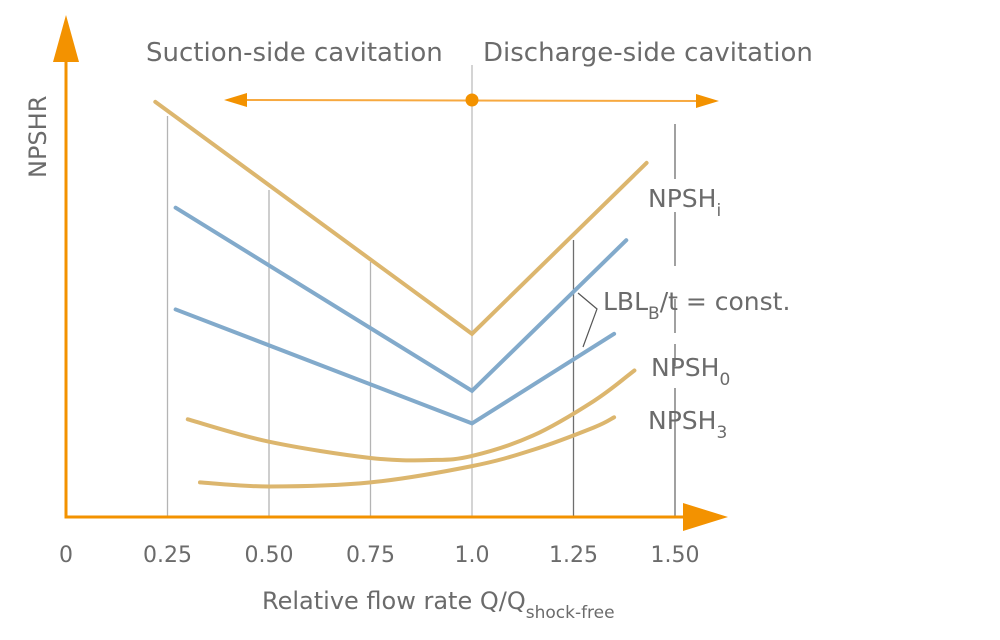 Image resolution: width=1000 pixels, height=640 pixels. I want to click on x-tick-label-2: 0.50, so click(269, 555).